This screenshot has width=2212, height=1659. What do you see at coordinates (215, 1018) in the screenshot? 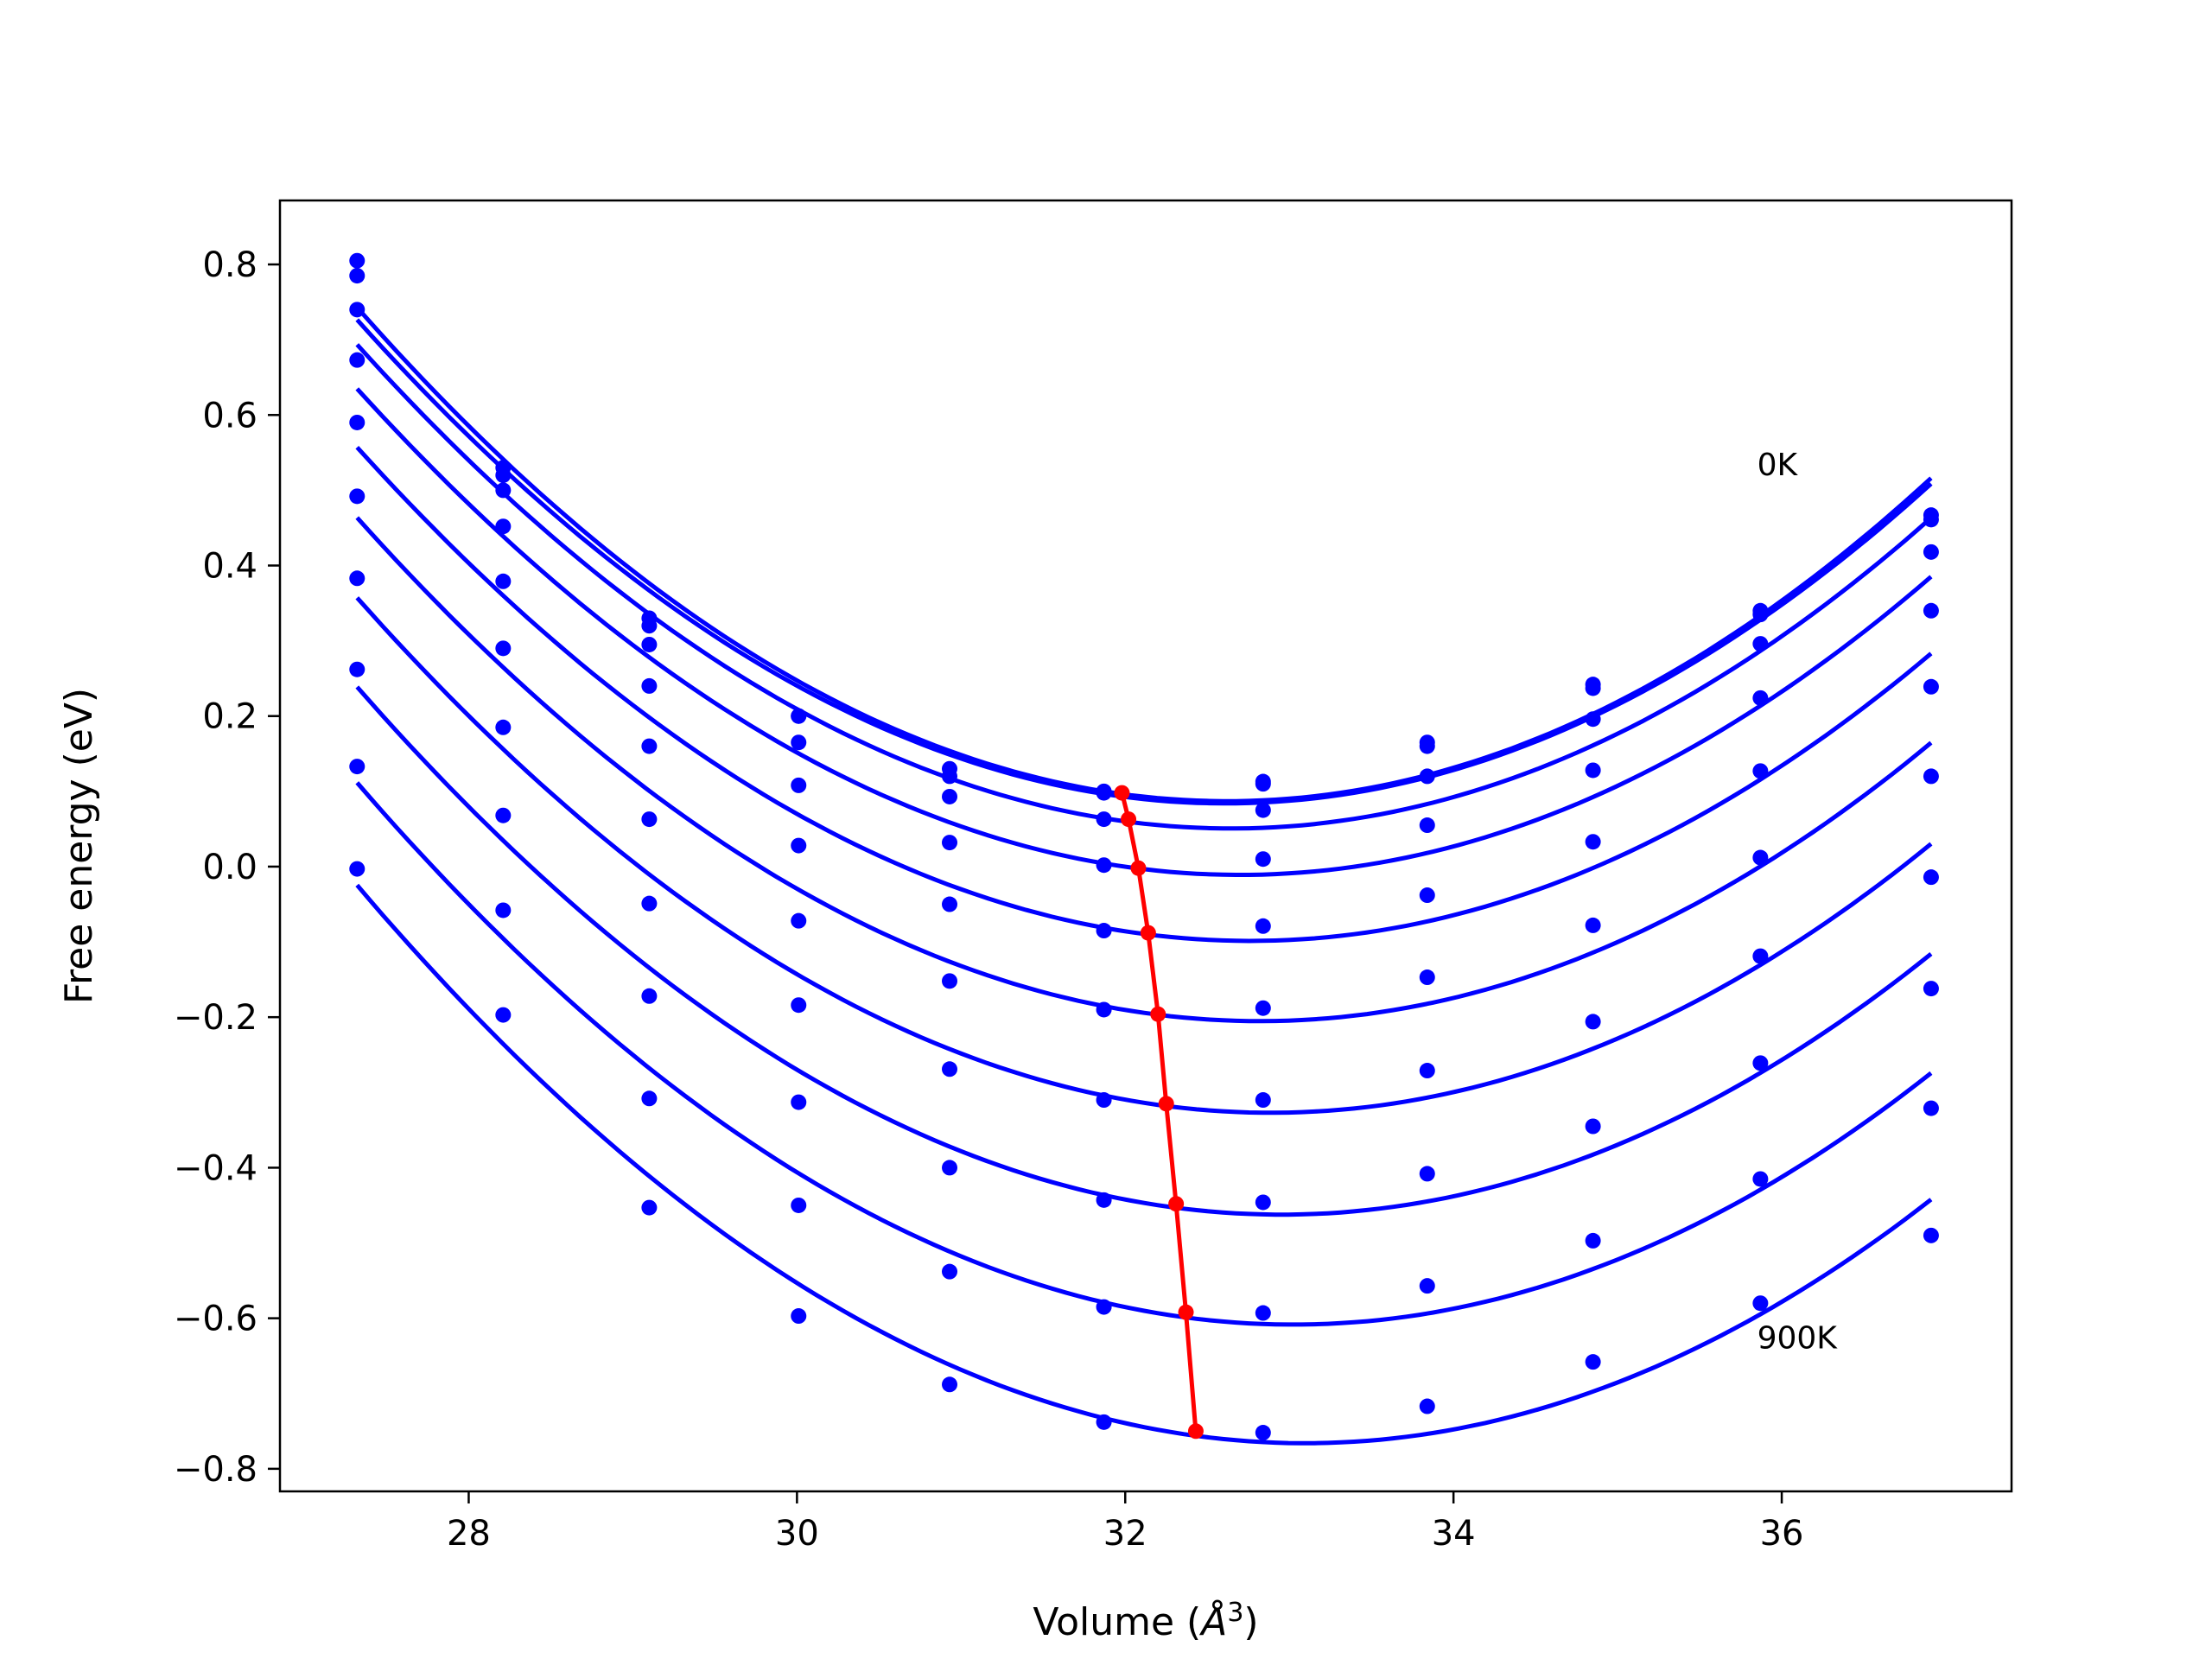
I see `y-tick-label-5: −0.2` at bounding box center [215, 1018].